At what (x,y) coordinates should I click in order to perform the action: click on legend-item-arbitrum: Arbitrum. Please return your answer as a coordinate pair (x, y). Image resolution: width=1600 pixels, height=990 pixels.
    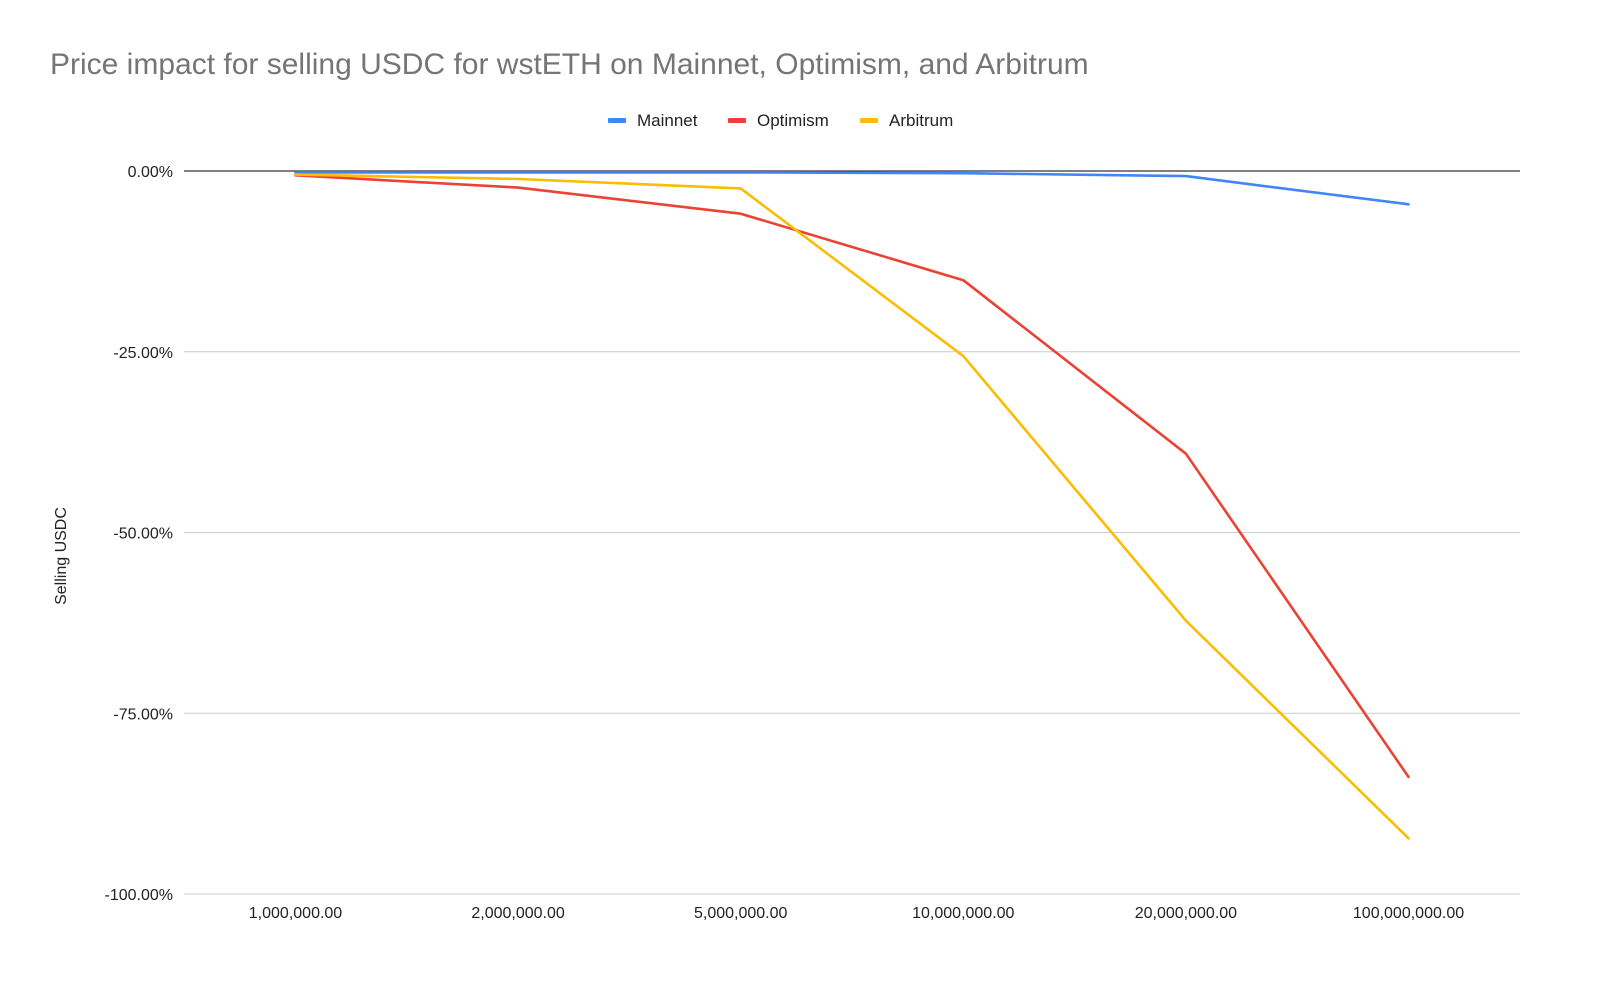
    Looking at the image, I should click on (906, 120).